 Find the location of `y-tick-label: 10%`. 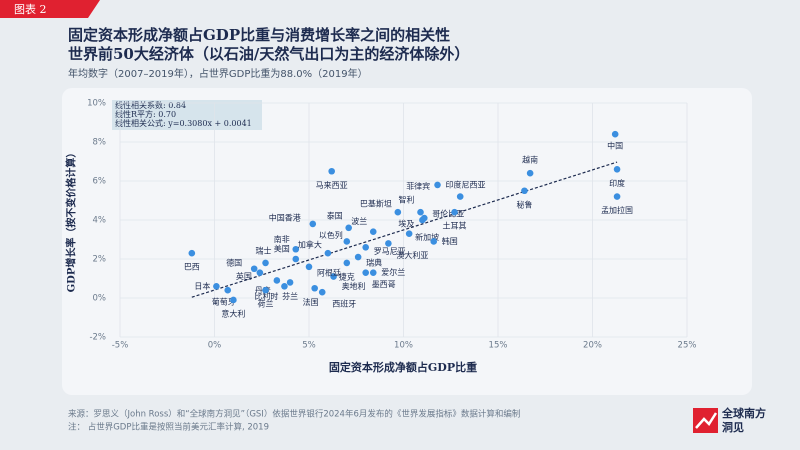

y-tick-label: 10% is located at coordinates (96, 104).